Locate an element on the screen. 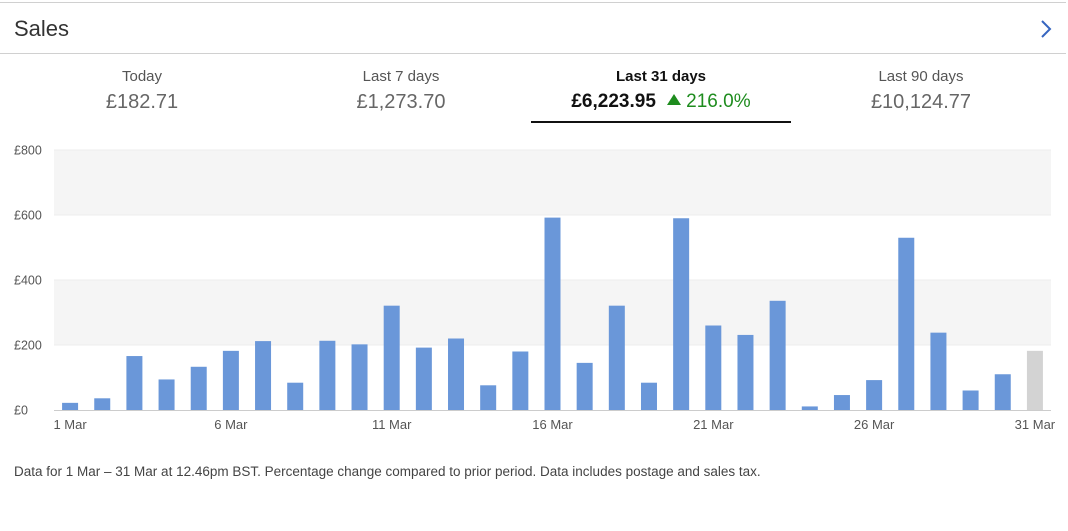  tab-last-90-days-value: £10,124.77 is located at coordinates (921, 102).